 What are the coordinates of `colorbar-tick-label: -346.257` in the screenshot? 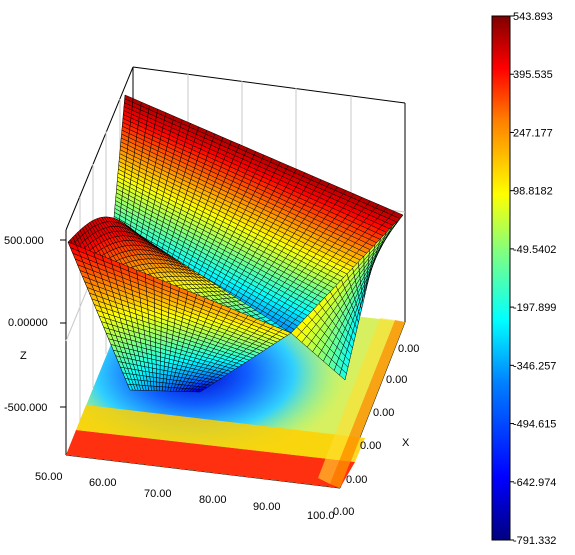 It's located at (534, 366).